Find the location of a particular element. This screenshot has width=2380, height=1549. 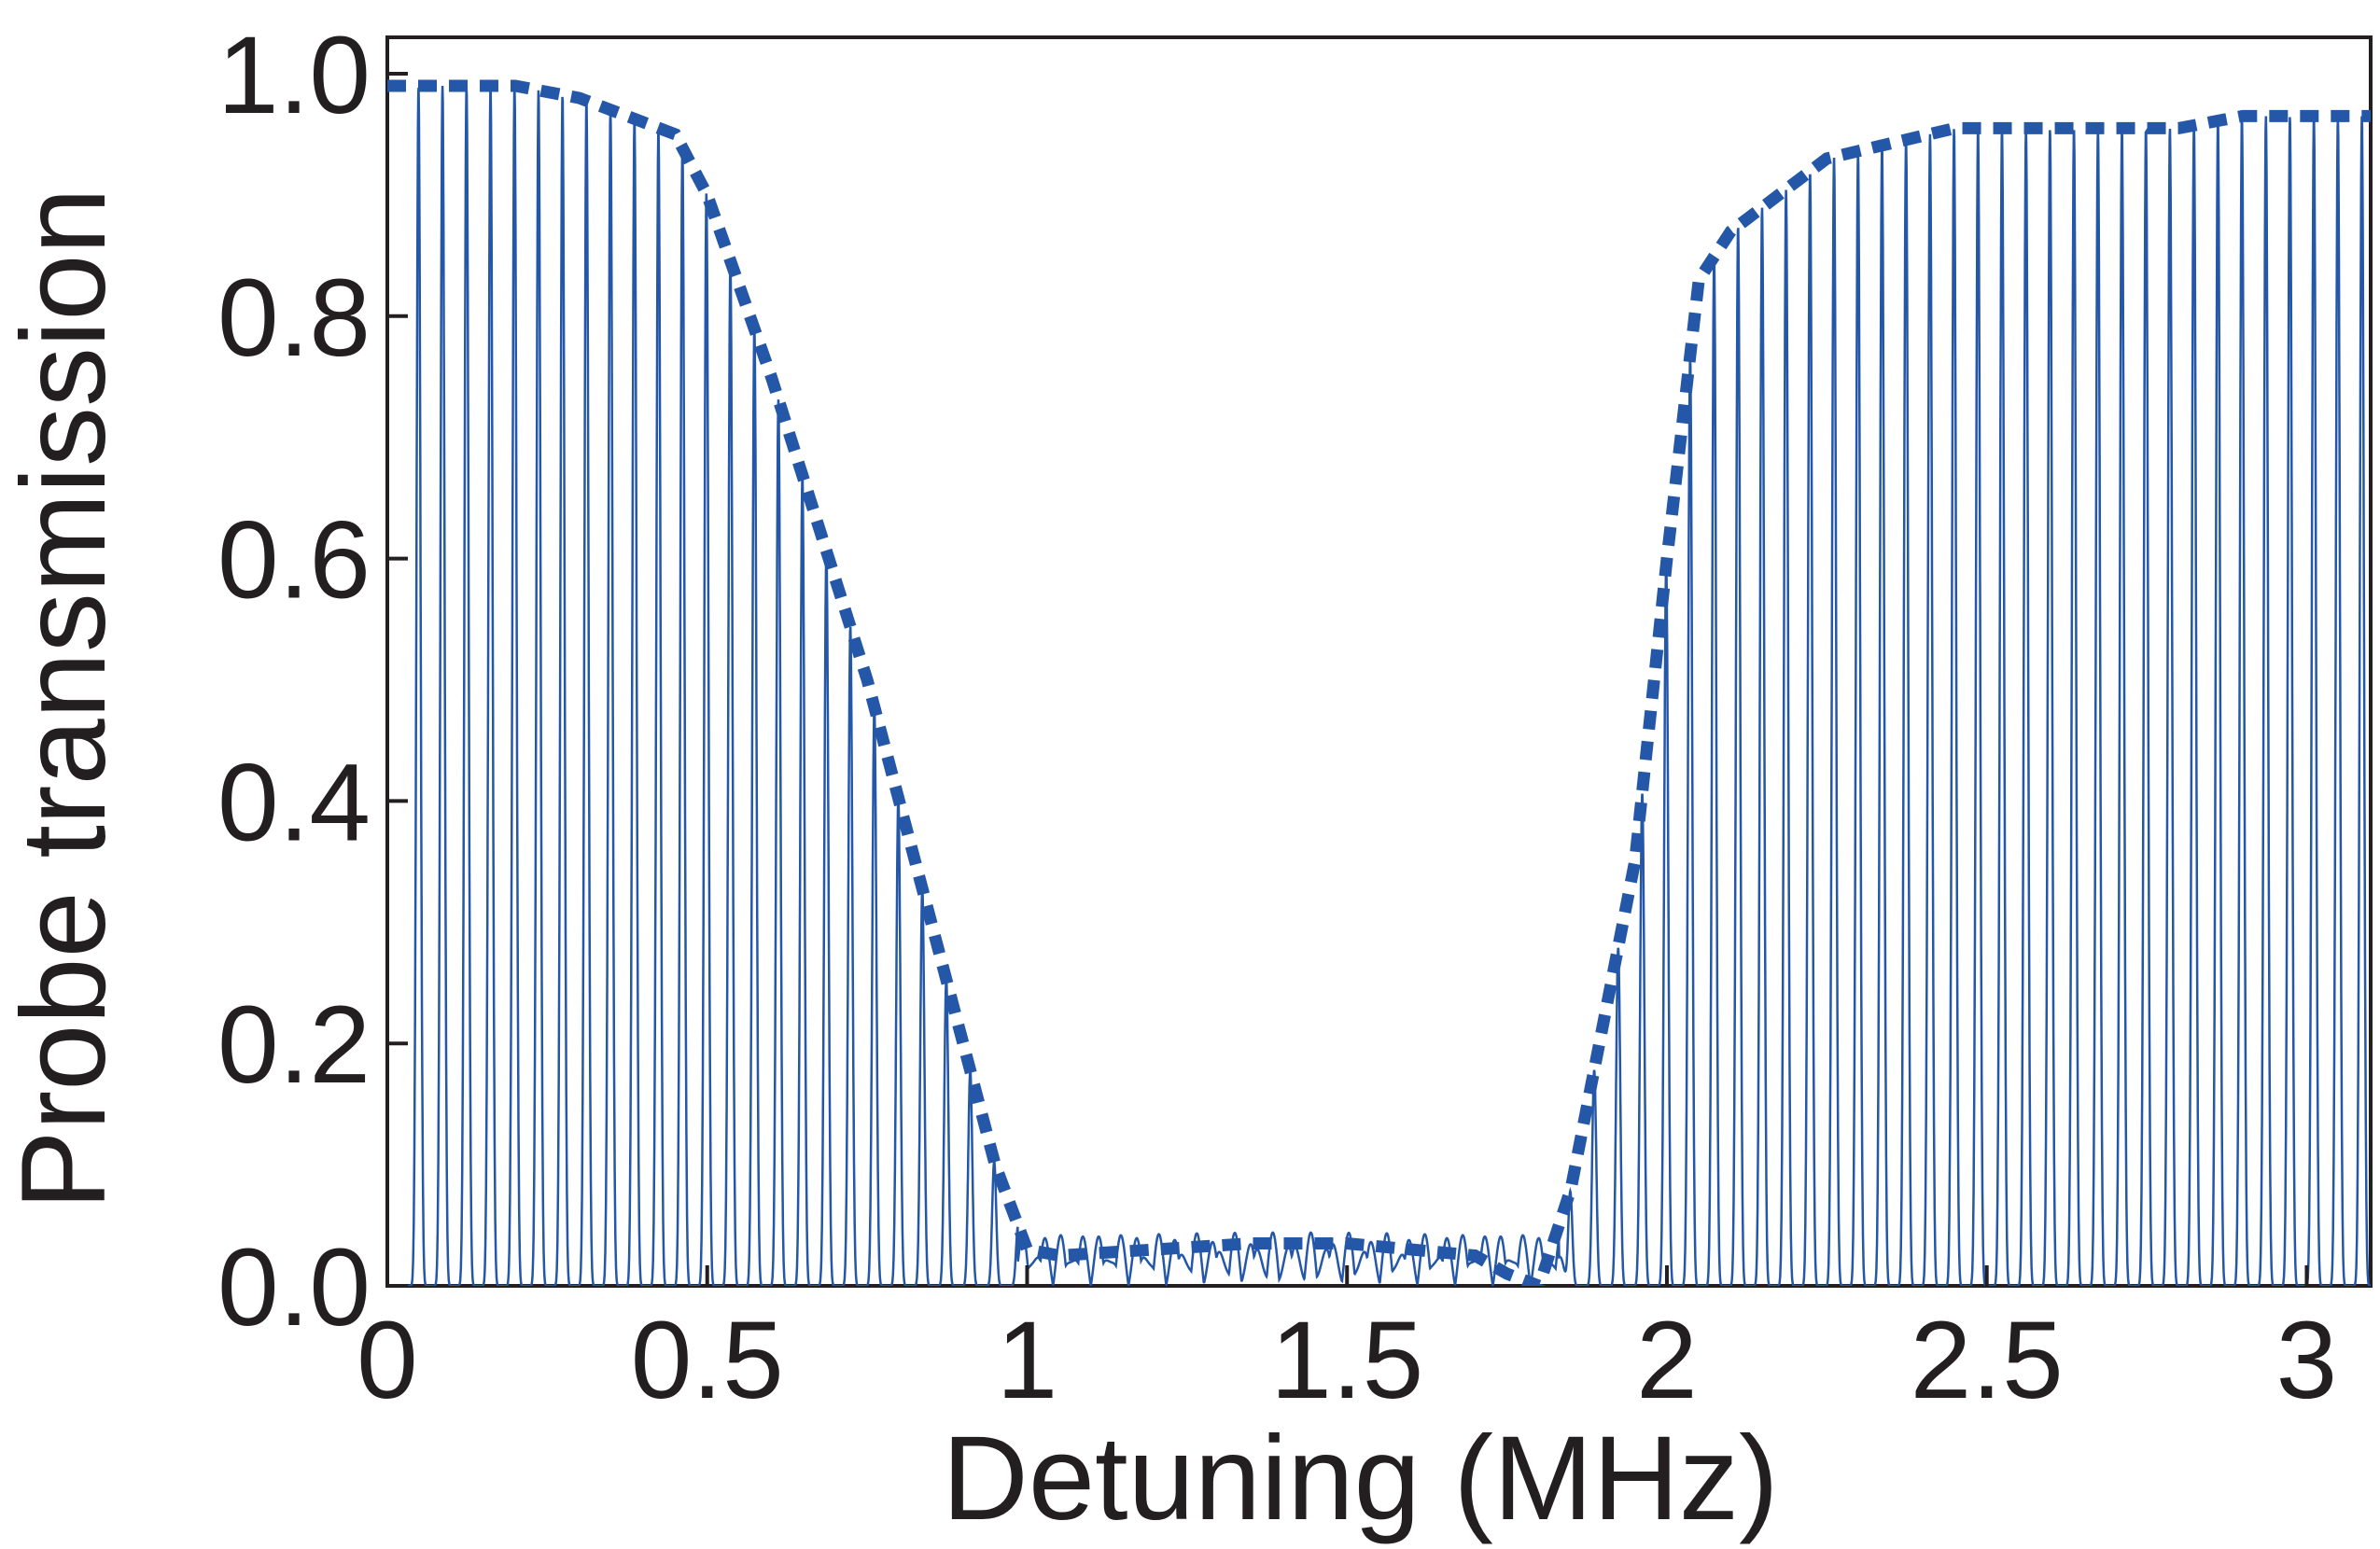

x-tick-label: 2.5 is located at coordinates (1987, 1360).